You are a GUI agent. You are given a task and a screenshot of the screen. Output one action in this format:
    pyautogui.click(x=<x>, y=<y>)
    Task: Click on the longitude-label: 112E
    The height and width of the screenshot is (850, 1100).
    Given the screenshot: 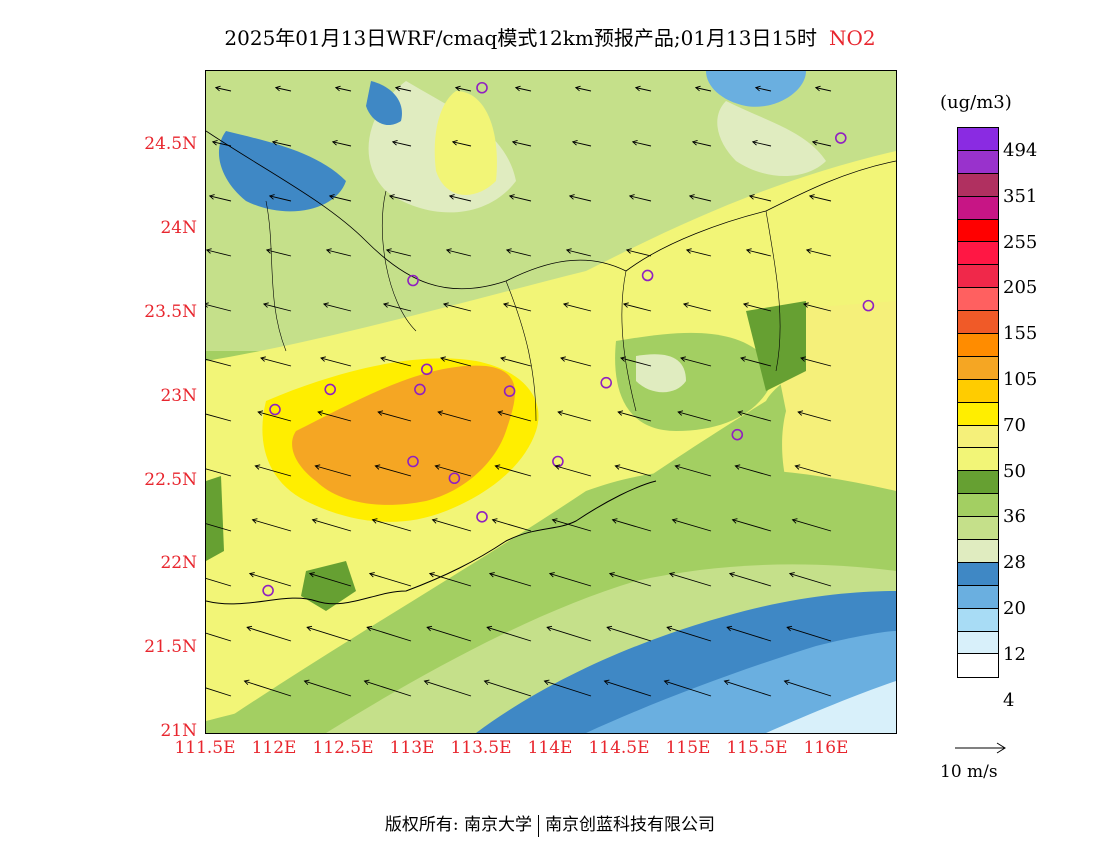 What is the action you would take?
    pyautogui.click(x=274, y=748)
    